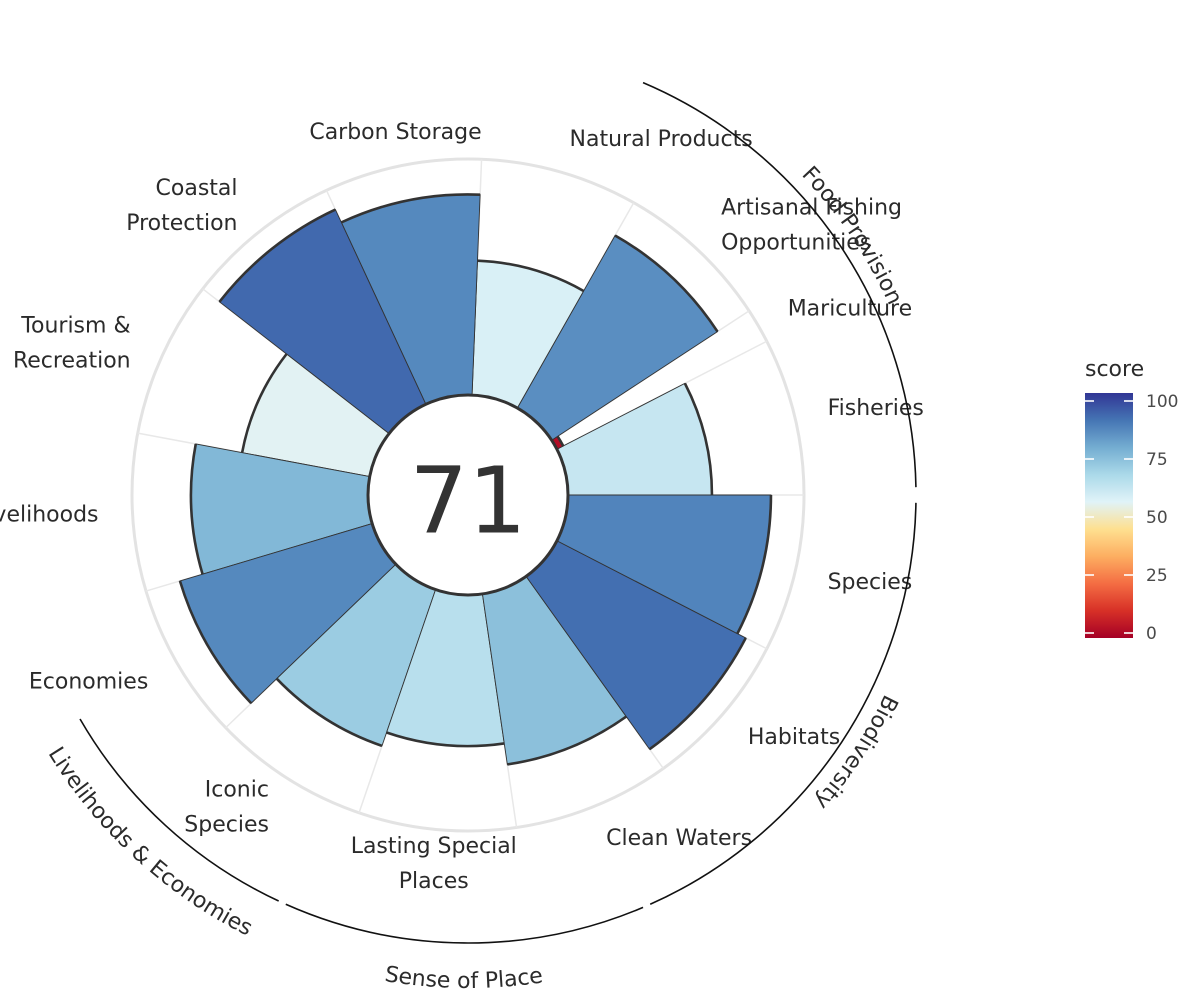  Describe the element at coordinates (870, 582) in the screenshot. I see `petal-label: Species` at that location.